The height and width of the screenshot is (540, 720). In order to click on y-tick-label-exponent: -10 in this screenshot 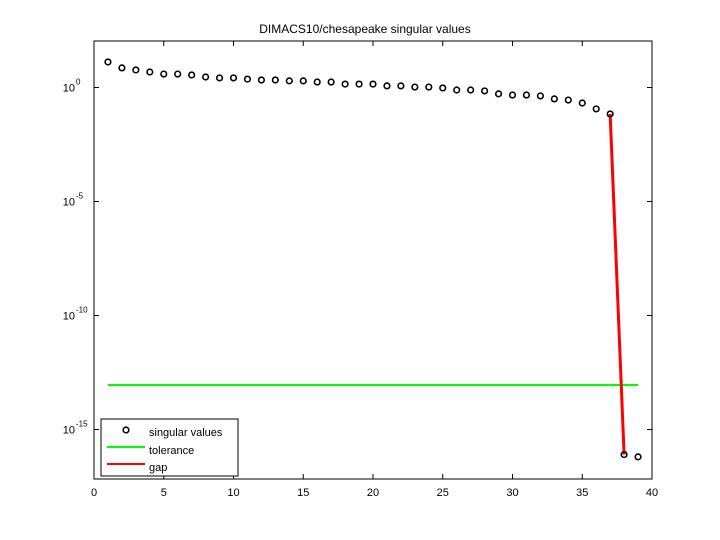, I will do `click(82, 310)`.